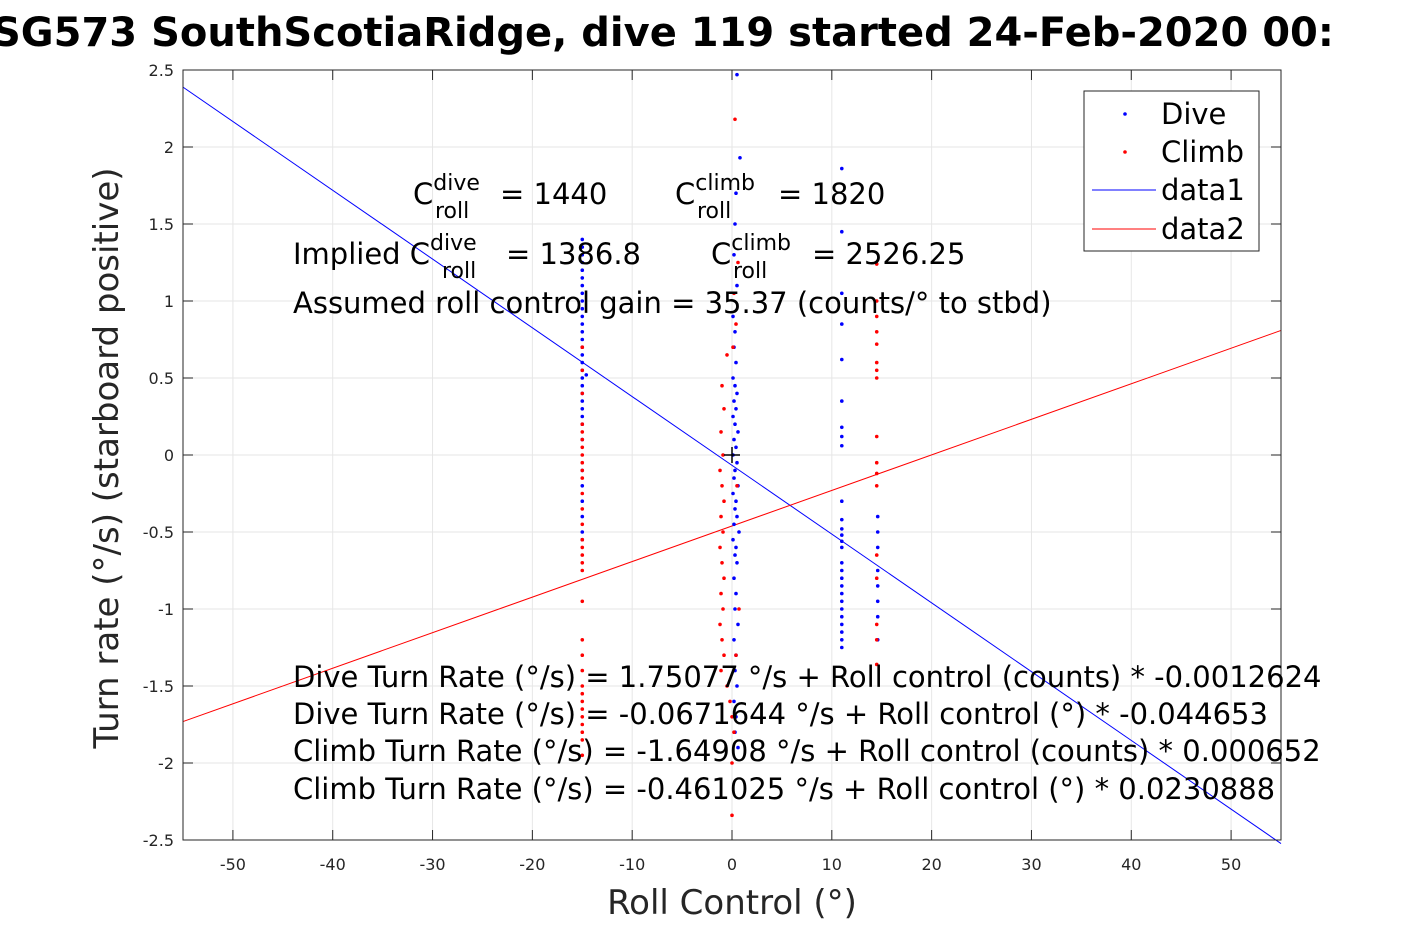 This screenshot has height=945, width=1417. What do you see at coordinates (510, 197) in the screenshot?
I see `c-dive-annotation: Cdive roll= 1440` at bounding box center [510, 197].